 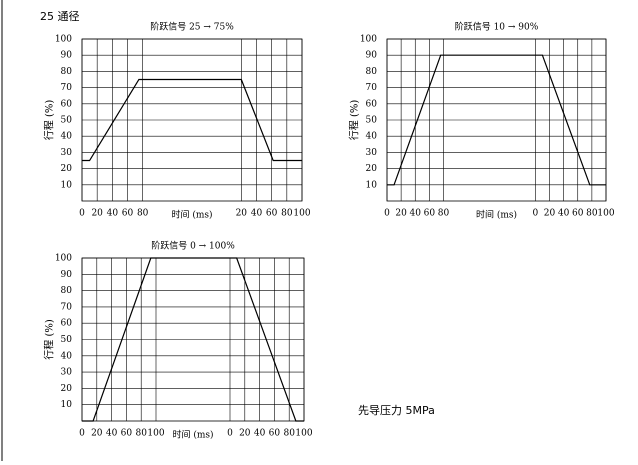 What do you see at coordinates (60, 16) in the screenshot?
I see `header: 25 通径` at bounding box center [60, 16].